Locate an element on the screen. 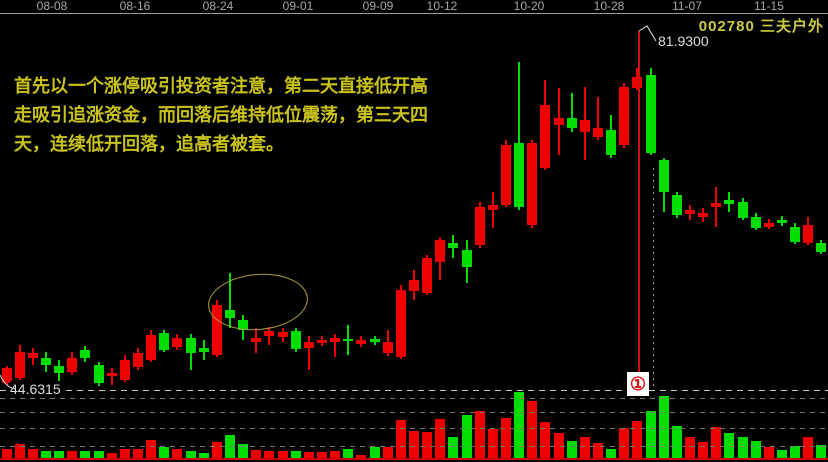 This screenshot has width=828, height=462. symbol-code: 002780 is located at coordinates (726, 26).